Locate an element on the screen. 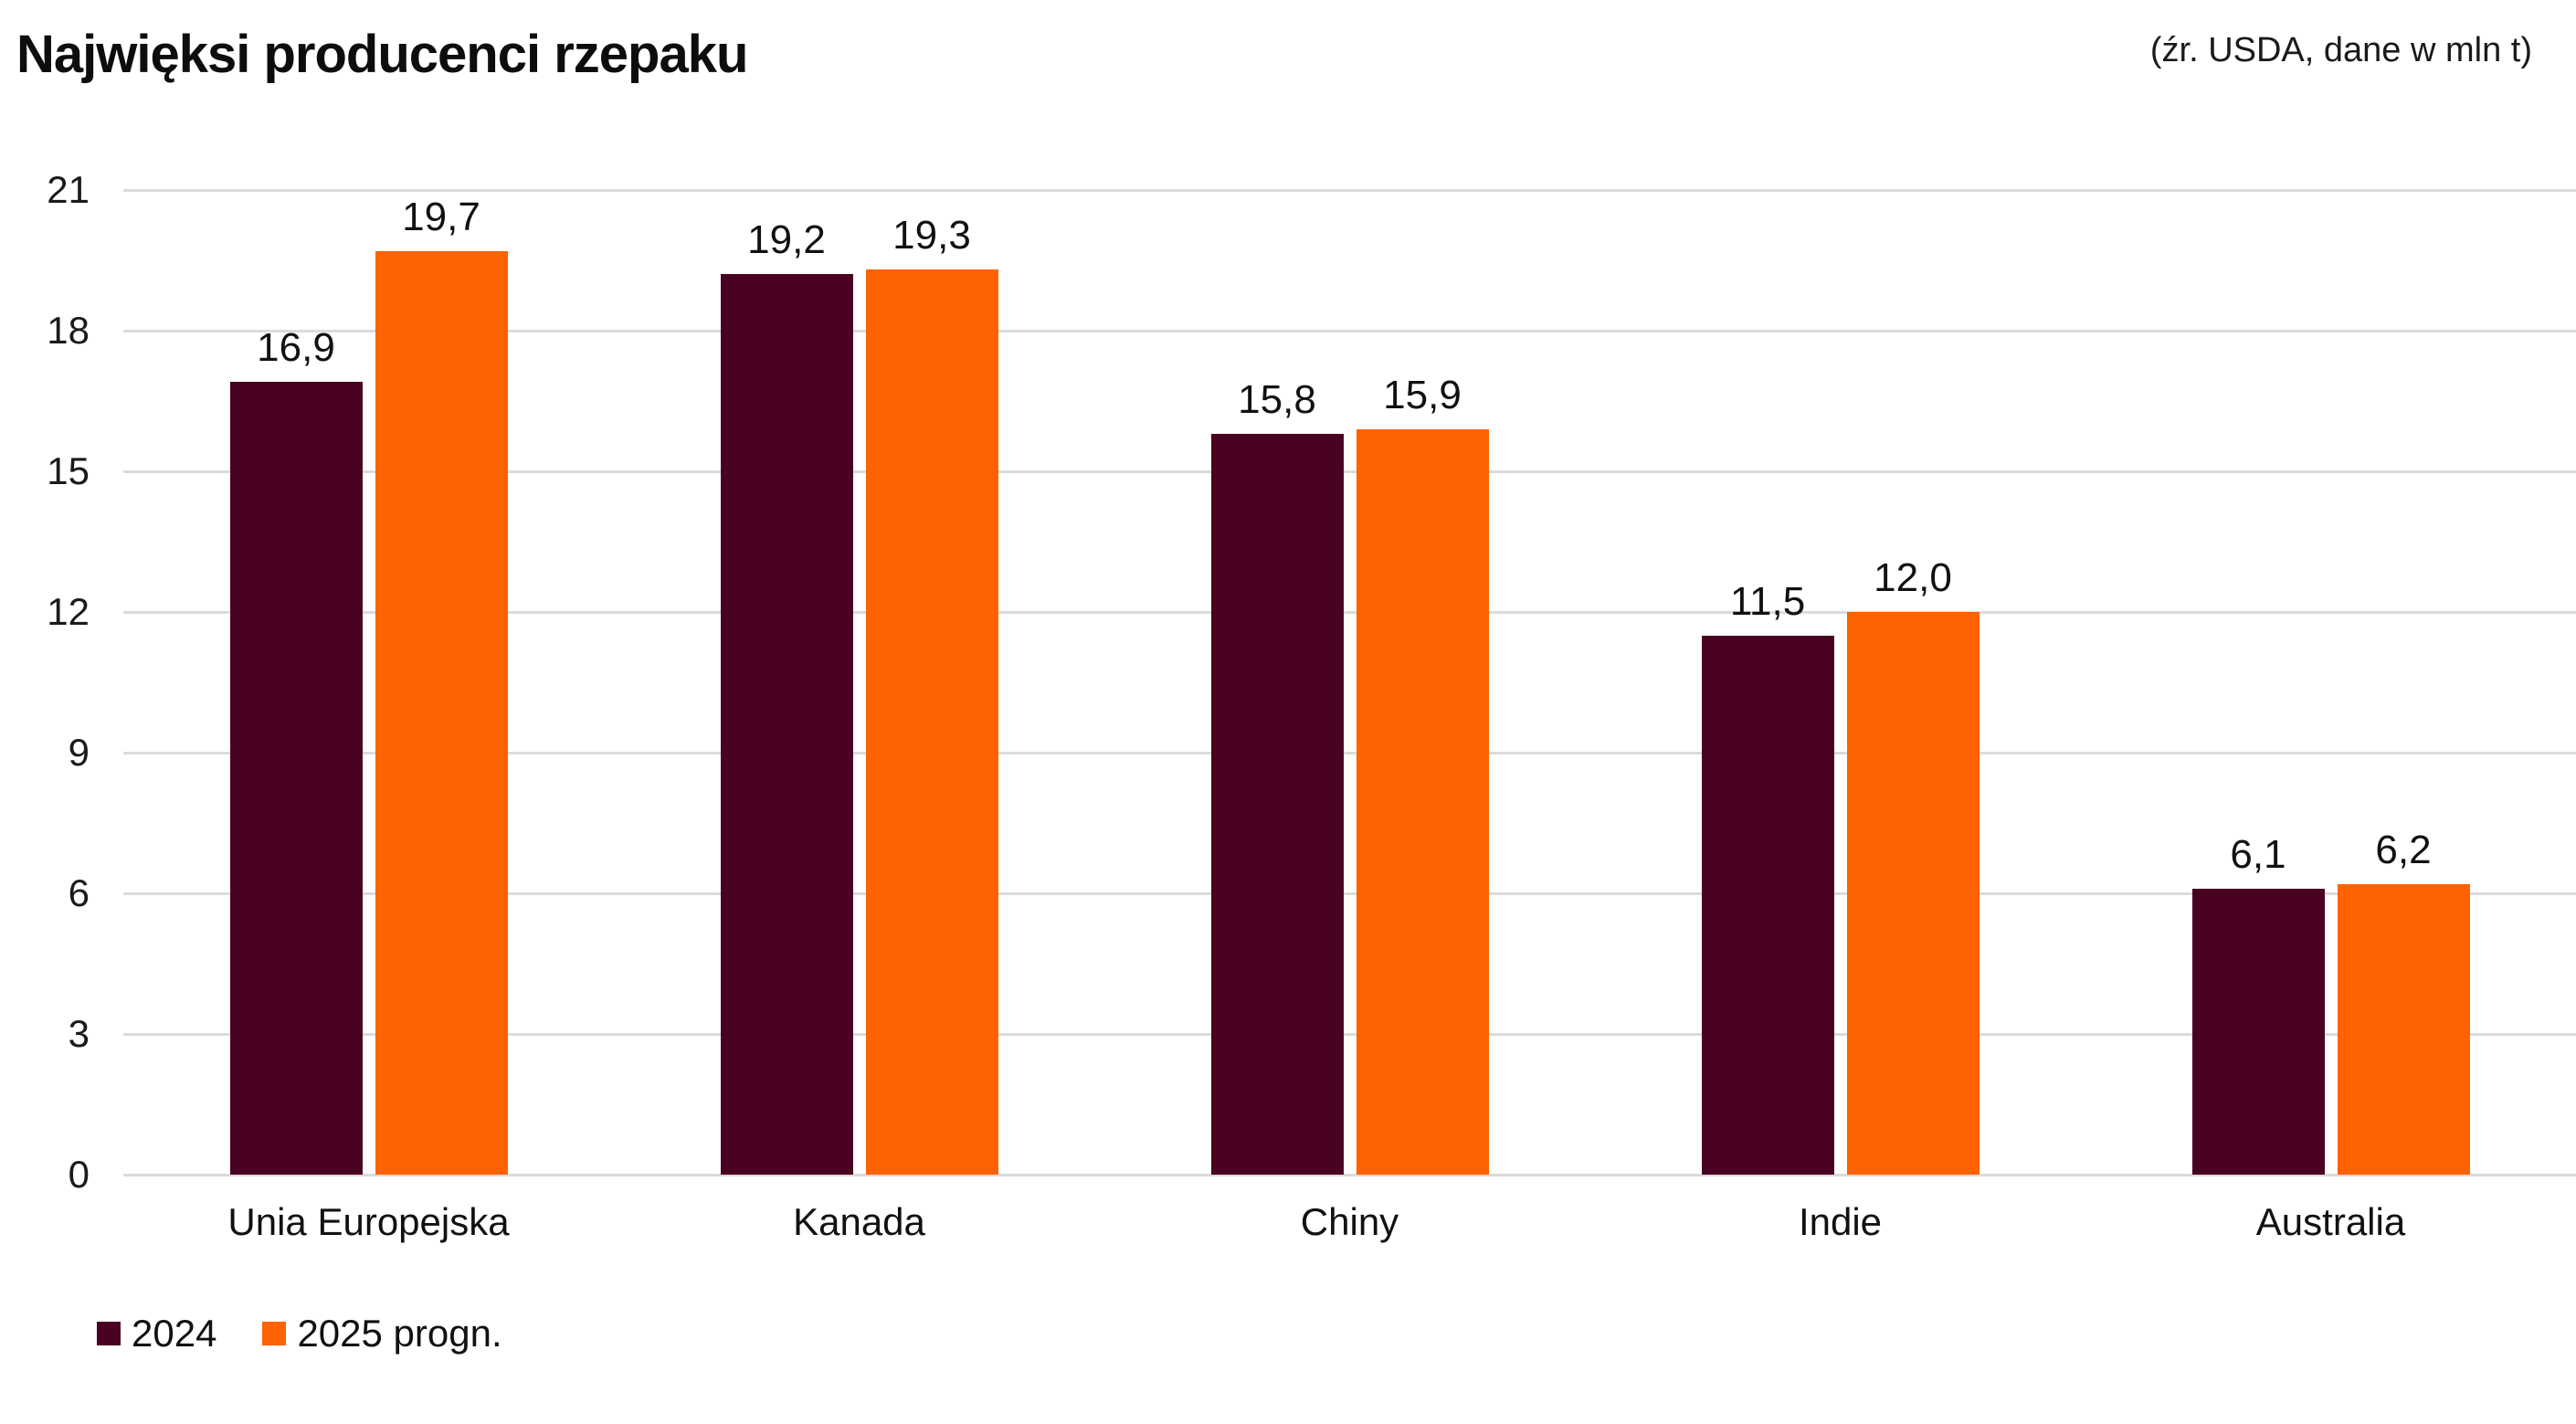  value-label-2025-progn-australia: 6,2 is located at coordinates (2403, 849).